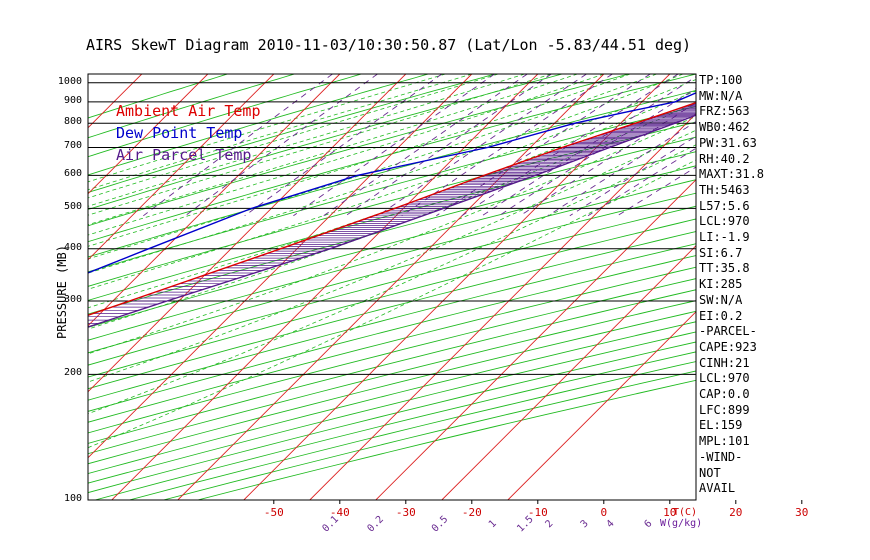  What do you see at coordinates (724, 205) in the screenshot?
I see `index-entry: L57:5.6` at bounding box center [724, 205].